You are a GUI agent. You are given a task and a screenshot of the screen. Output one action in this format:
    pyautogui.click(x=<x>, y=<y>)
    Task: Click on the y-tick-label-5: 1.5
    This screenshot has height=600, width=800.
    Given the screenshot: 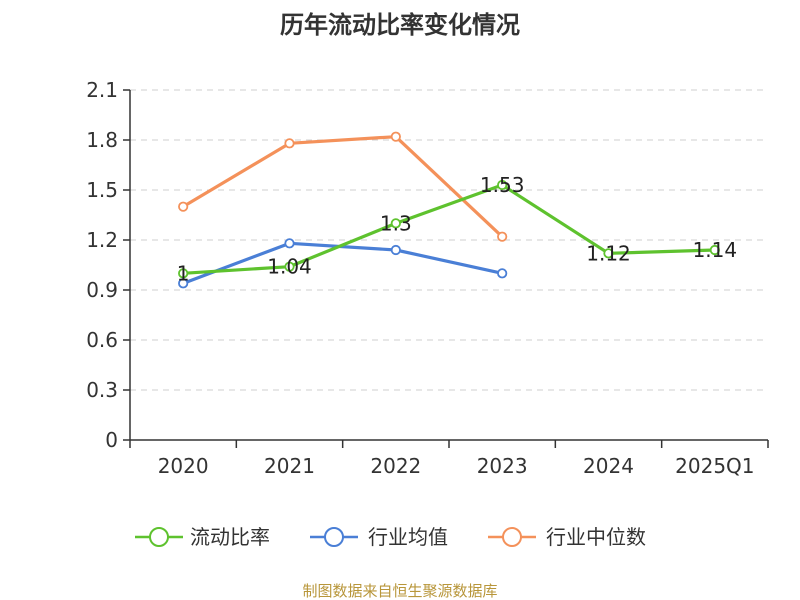 What is the action you would take?
    pyautogui.click(x=102, y=190)
    